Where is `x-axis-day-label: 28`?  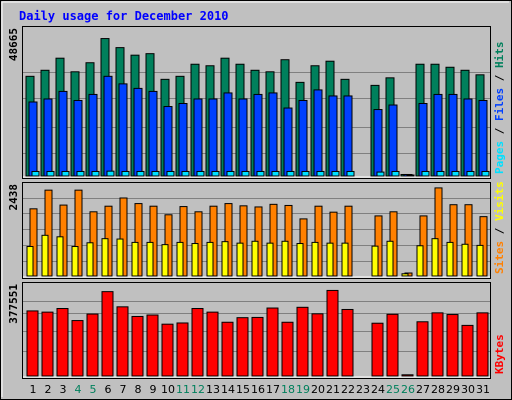
x-axis-day-label: 28 is located at coordinates (438, 389).